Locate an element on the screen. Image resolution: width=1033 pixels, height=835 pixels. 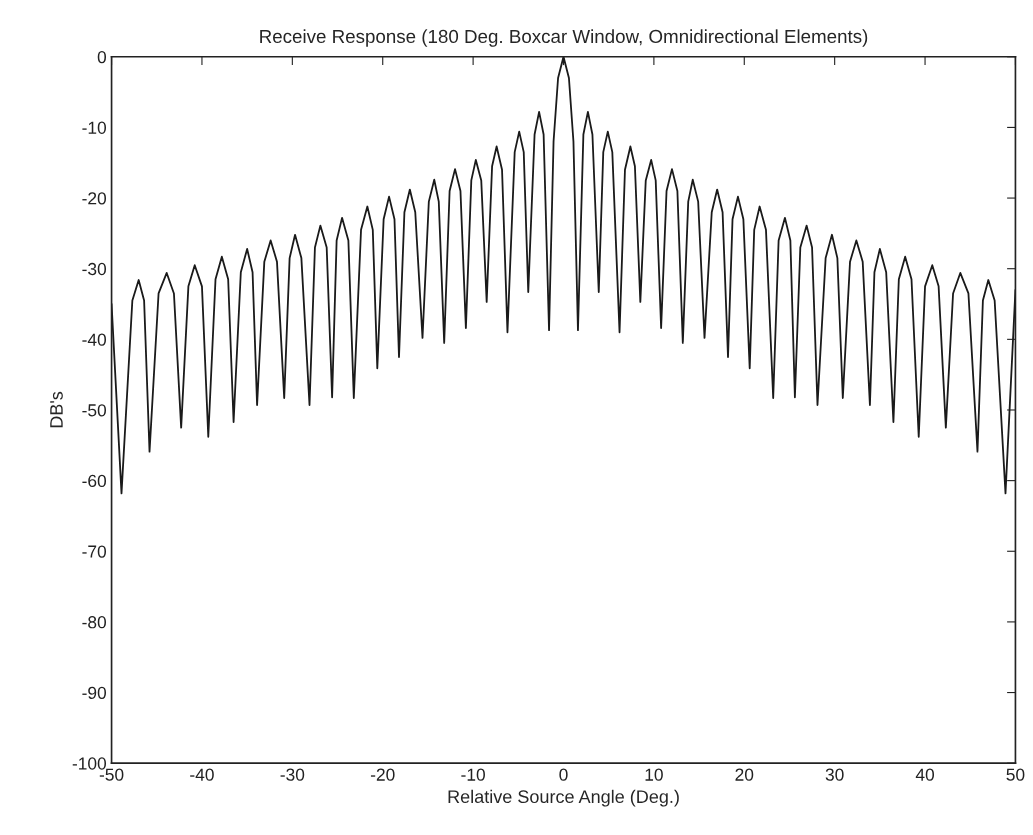
y-tick-label: -50 is located at coordinates (94, 410).